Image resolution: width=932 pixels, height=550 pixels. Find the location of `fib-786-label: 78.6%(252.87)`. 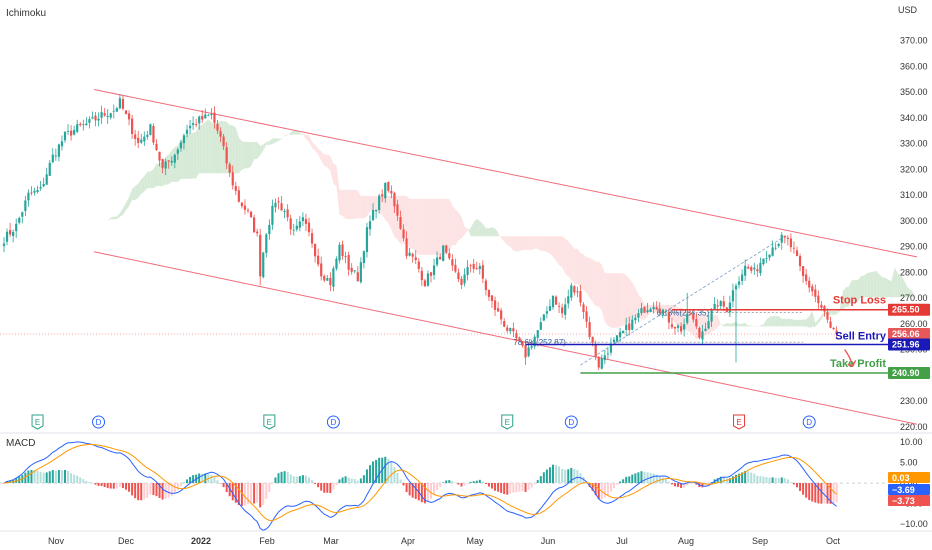

fib-786-label: 78.6%(252.87) is located at coordinates (539, 342).